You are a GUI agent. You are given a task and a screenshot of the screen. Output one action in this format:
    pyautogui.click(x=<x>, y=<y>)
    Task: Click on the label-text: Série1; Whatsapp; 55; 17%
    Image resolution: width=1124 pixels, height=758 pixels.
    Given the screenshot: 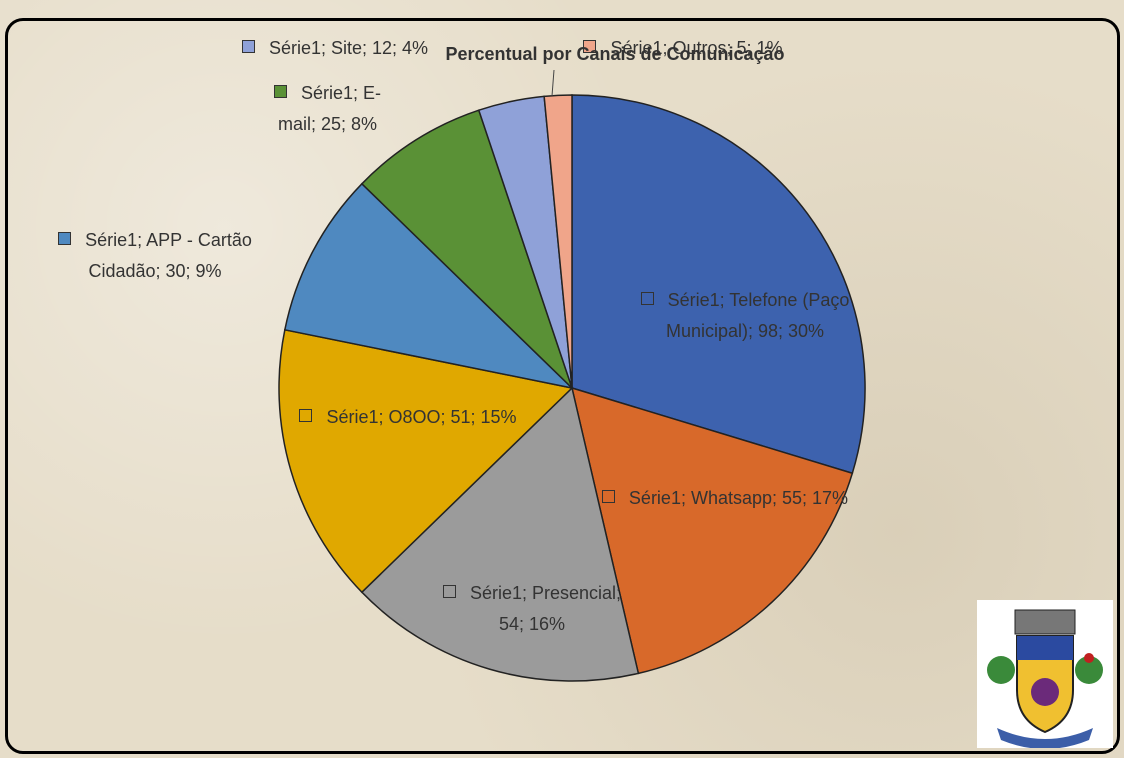 What is the action you would take?
    pyautogui.click(x=738, y=498)
    